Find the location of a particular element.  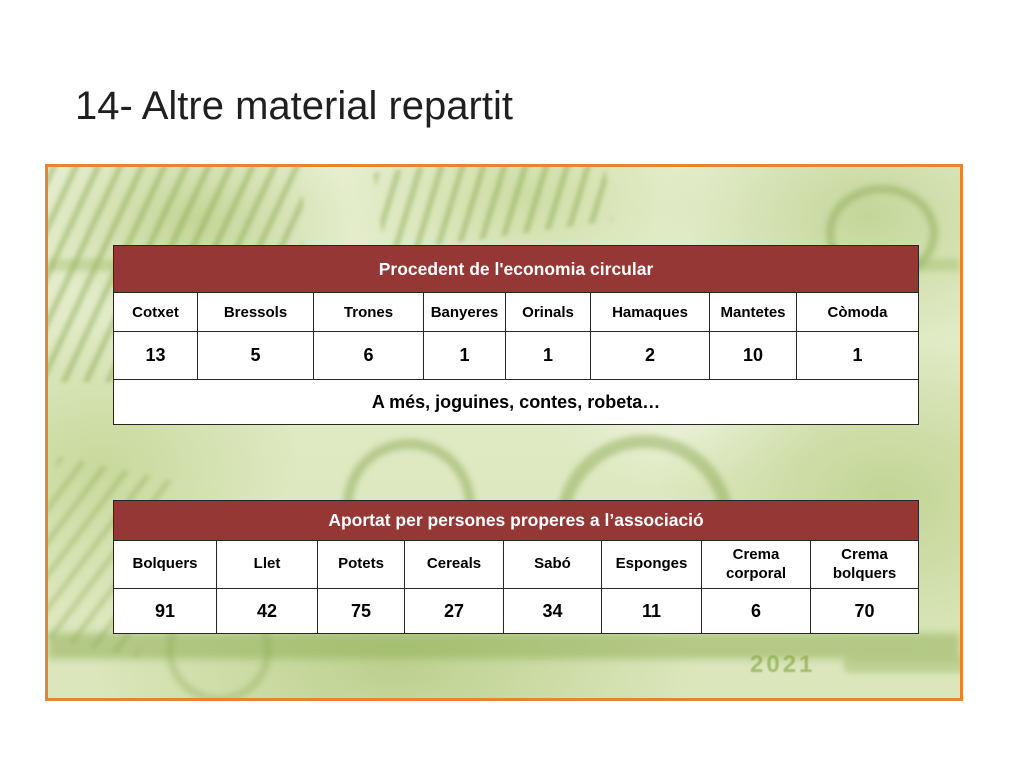

page-title: 14- Altre material repartit is located at coordinates (294, 106).